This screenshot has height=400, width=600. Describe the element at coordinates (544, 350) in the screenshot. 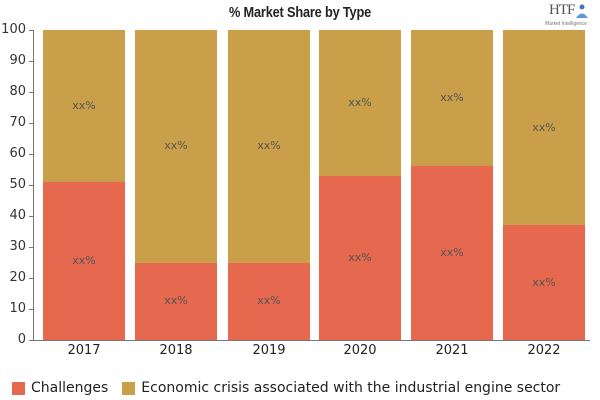

I see `x-tick-label: 2022` at that location.